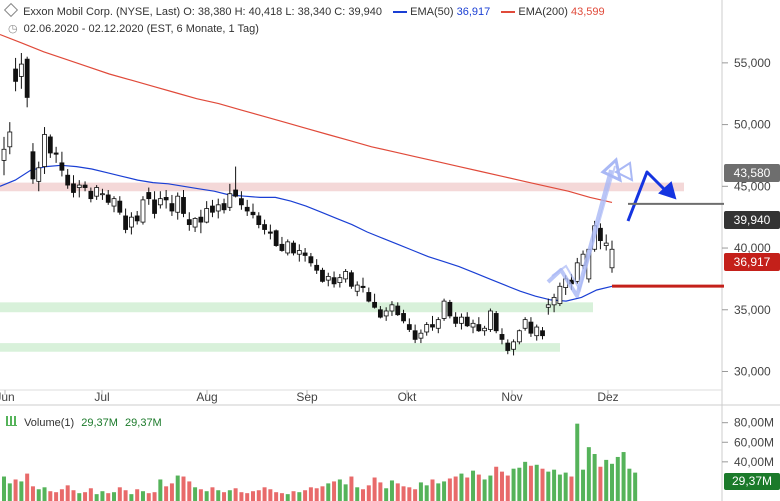 Image resolution: width=780 pixels, height=501 pixels. What do you see at coordinates (320, 462) in the screenshot?
I see `volume-bars` at bounding box center [320, 462].